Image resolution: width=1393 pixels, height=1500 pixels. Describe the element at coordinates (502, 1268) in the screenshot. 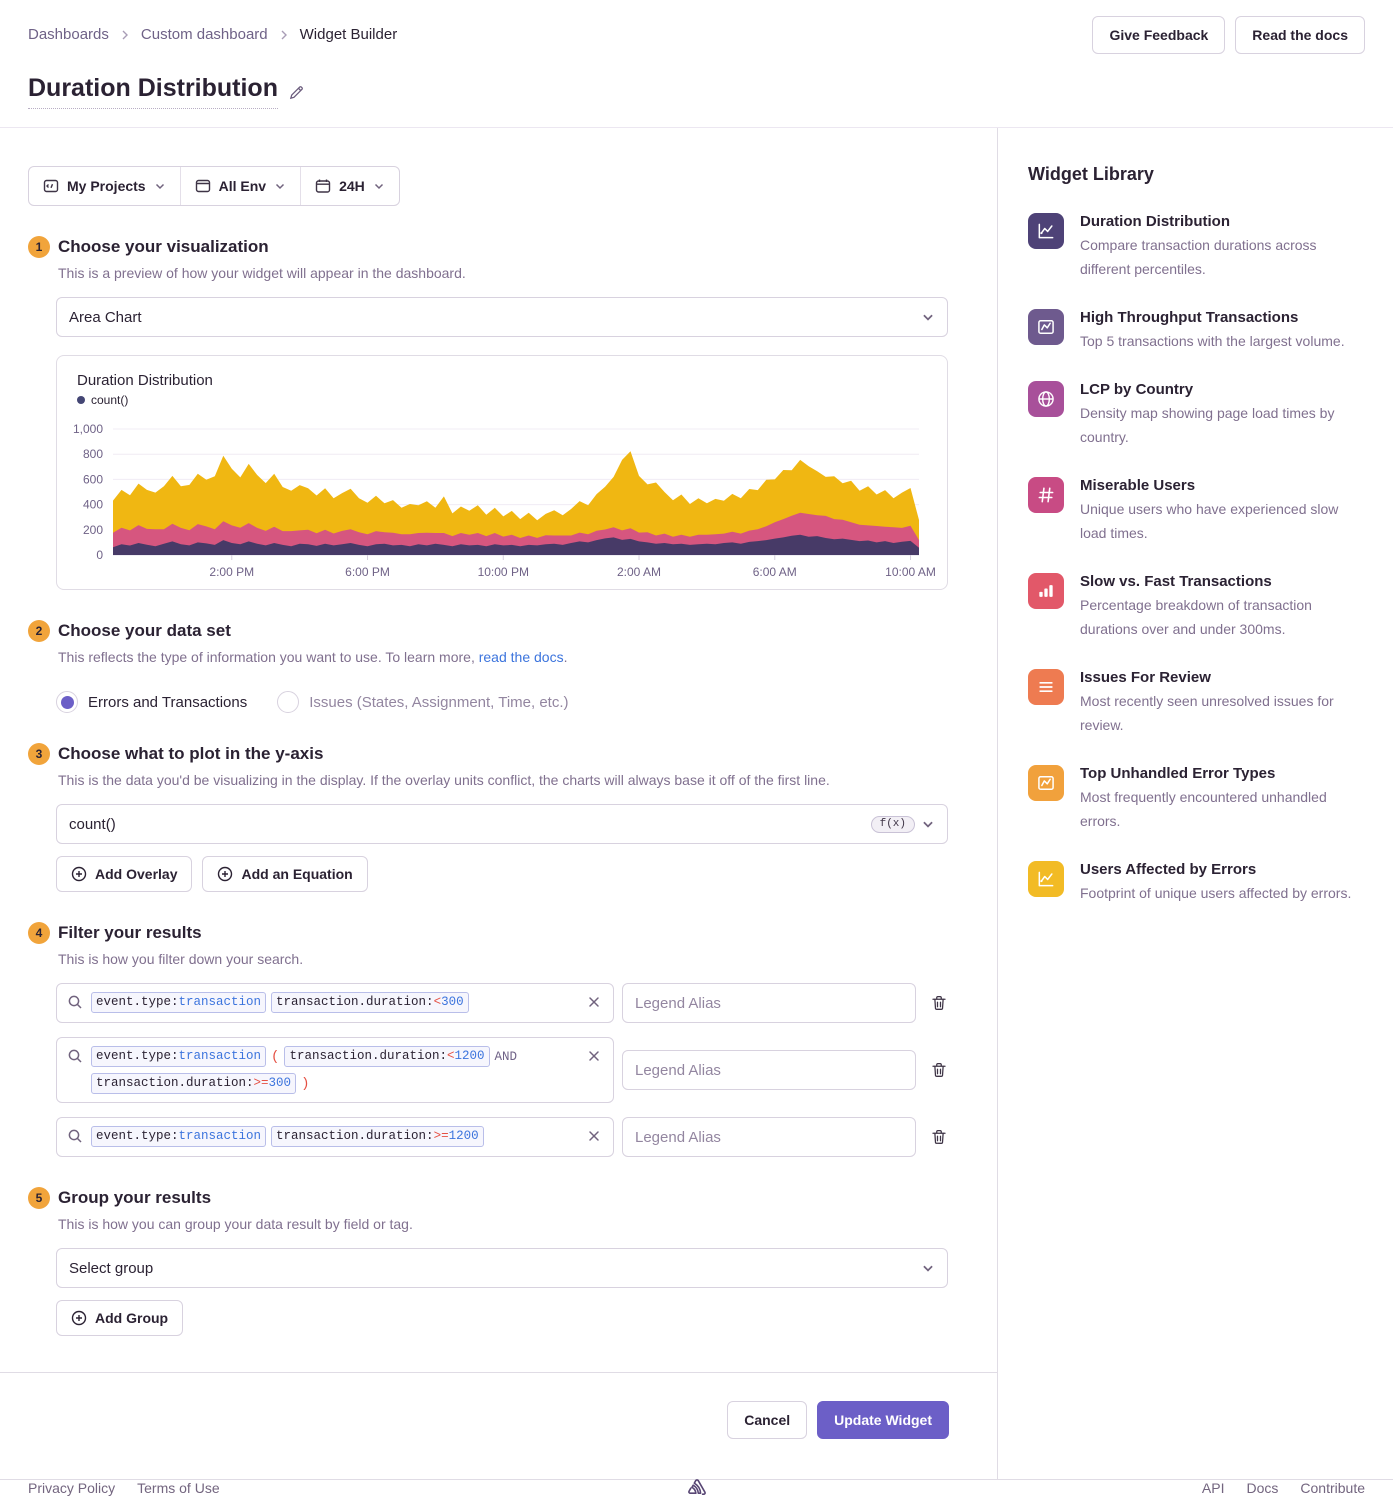

I see `group-select: Select group` at that location.